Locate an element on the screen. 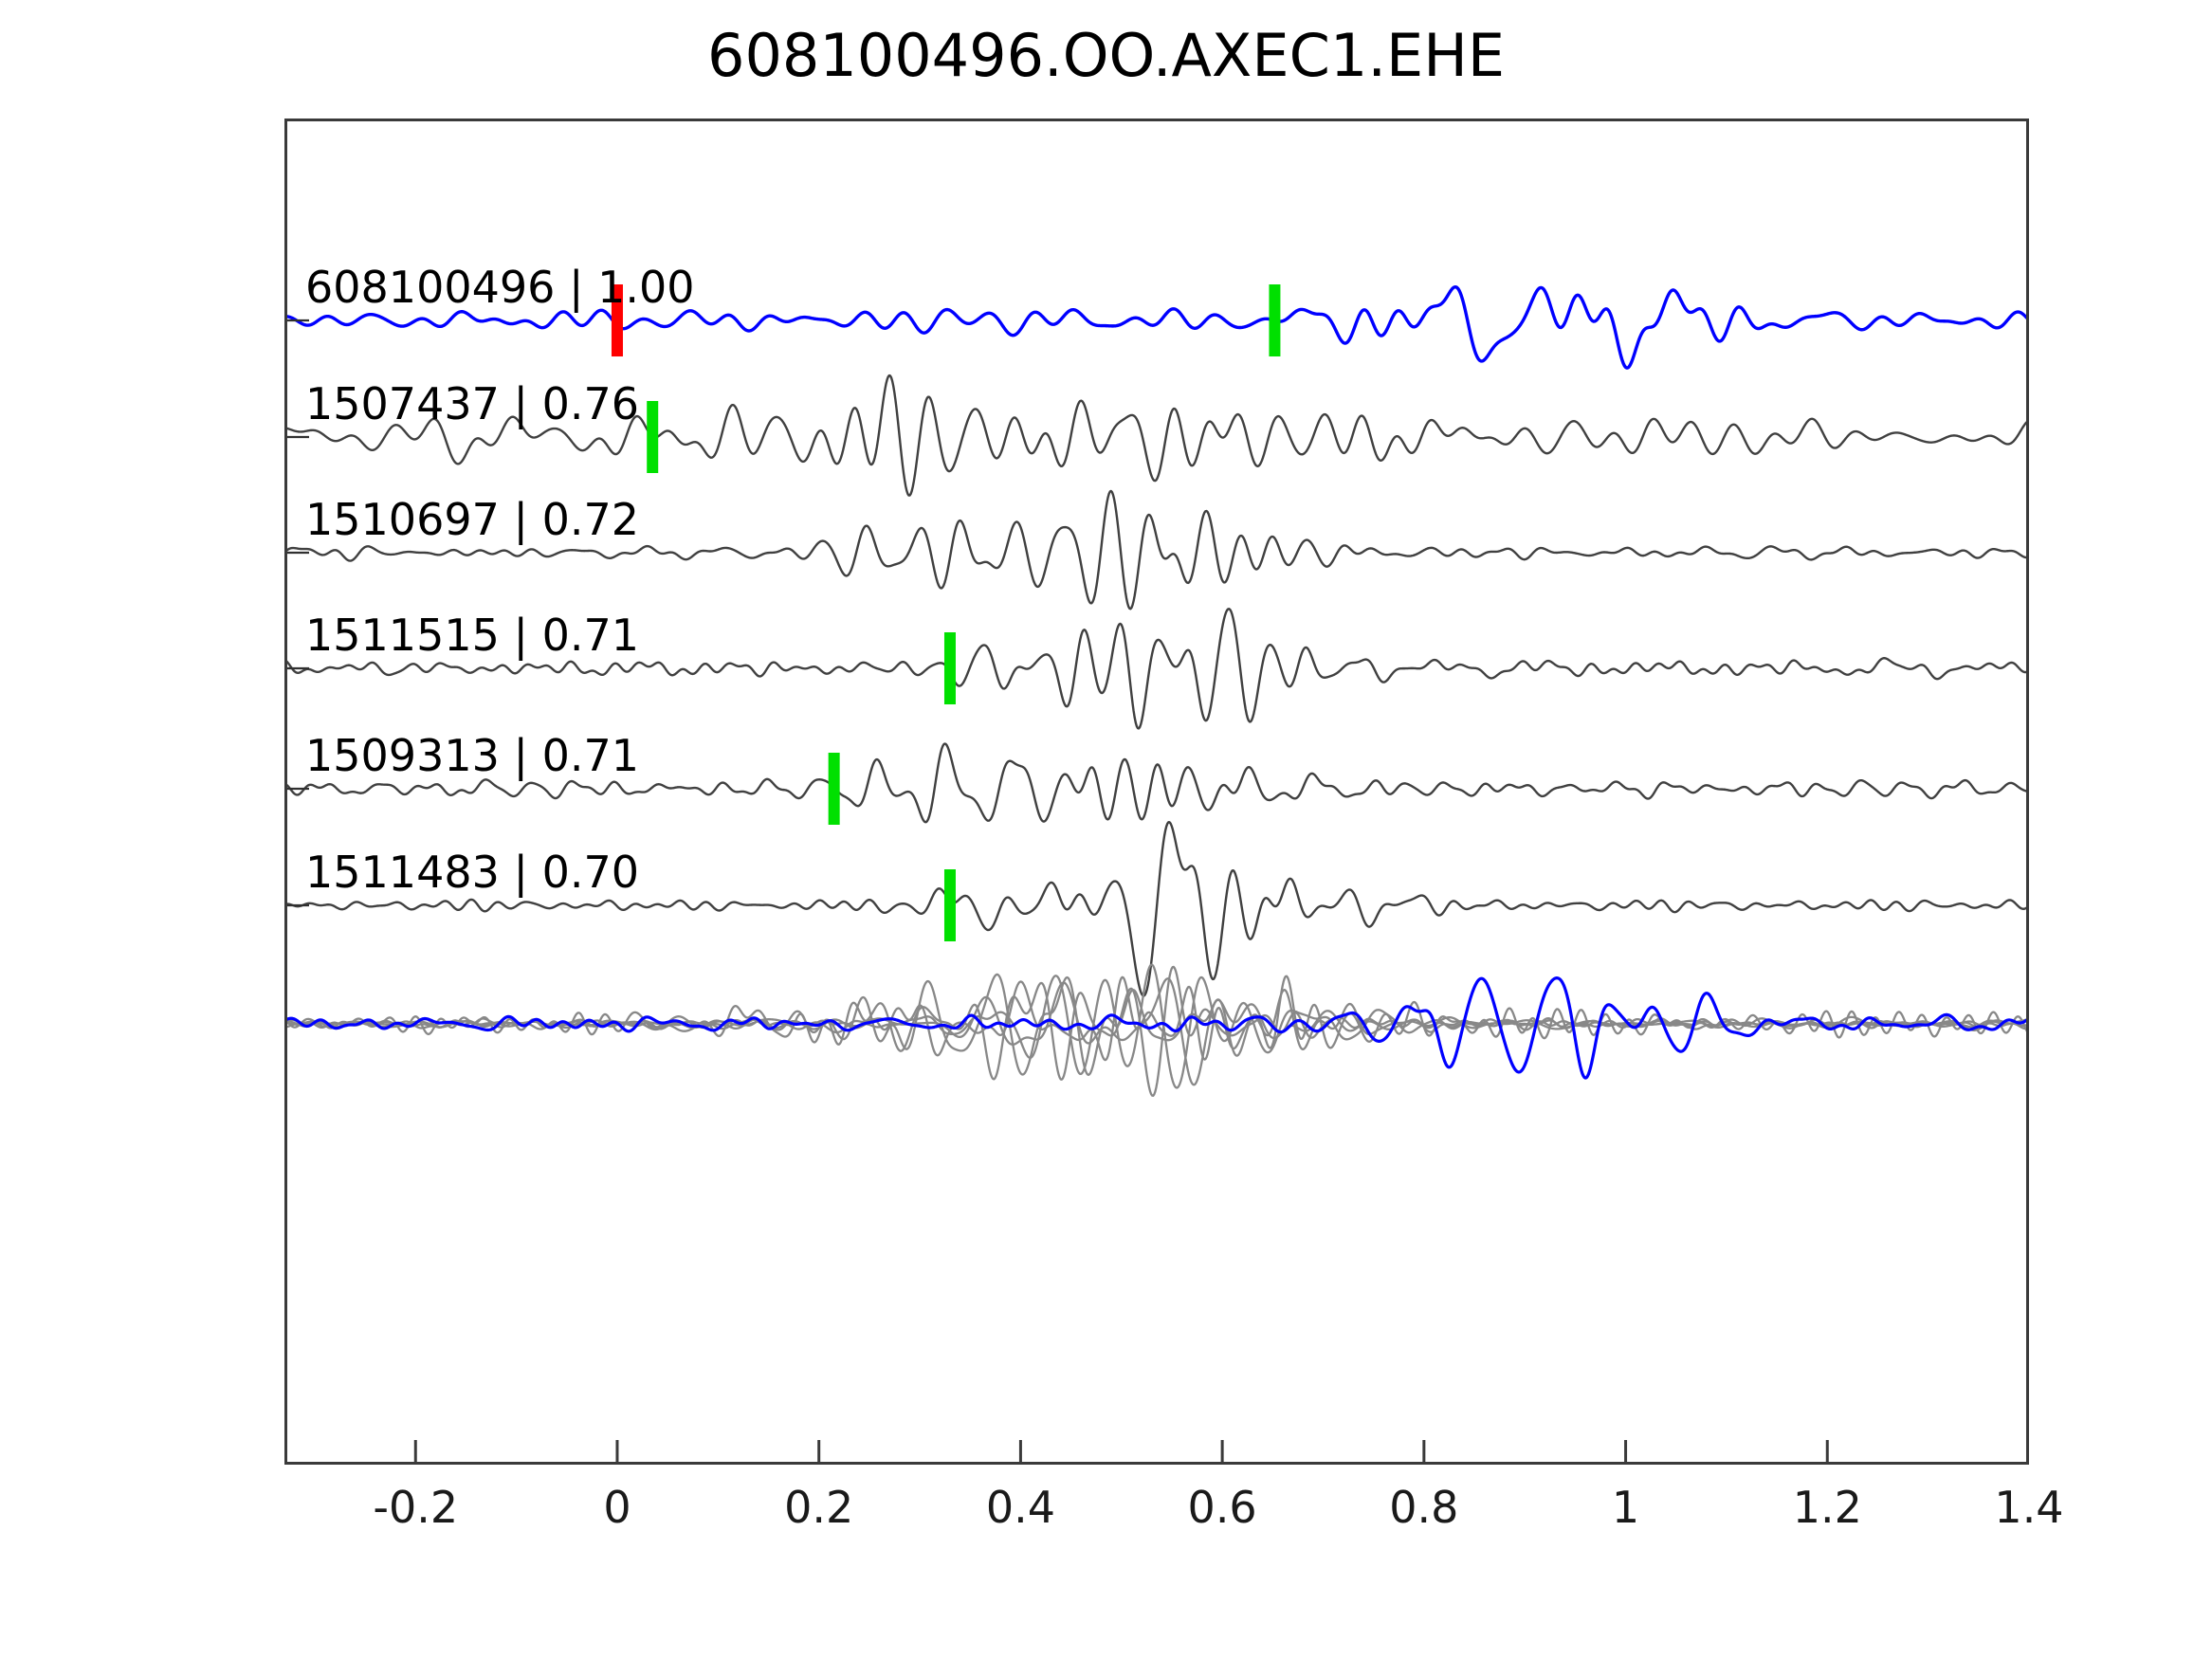  x-axis-tick-label: 0 is located at coordinates (617, 1507).